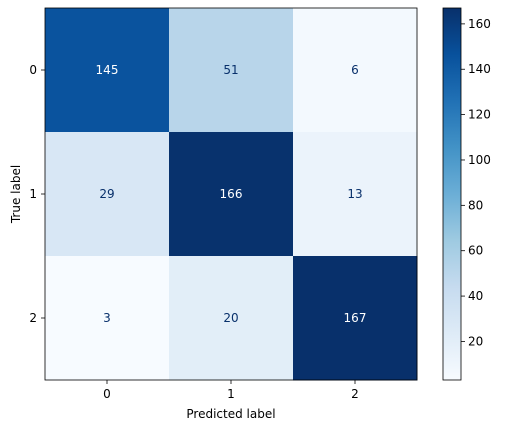  I want to click on colorbar-frame, so click(452, 194).